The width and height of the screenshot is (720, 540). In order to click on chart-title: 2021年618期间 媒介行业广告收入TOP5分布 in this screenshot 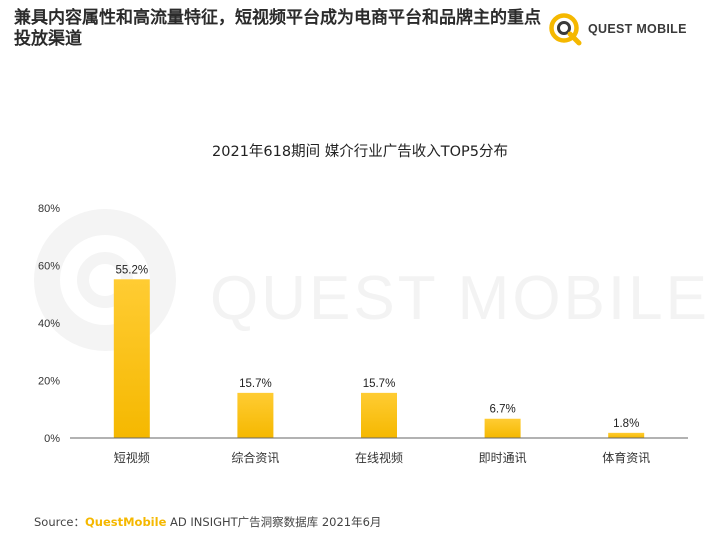, I will do `click(360, 152)`.